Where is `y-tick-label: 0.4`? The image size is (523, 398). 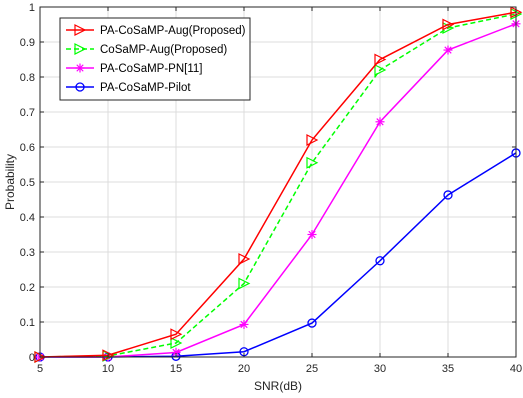
y-tick-label: 0.4 is located at coordinates (27, 218).